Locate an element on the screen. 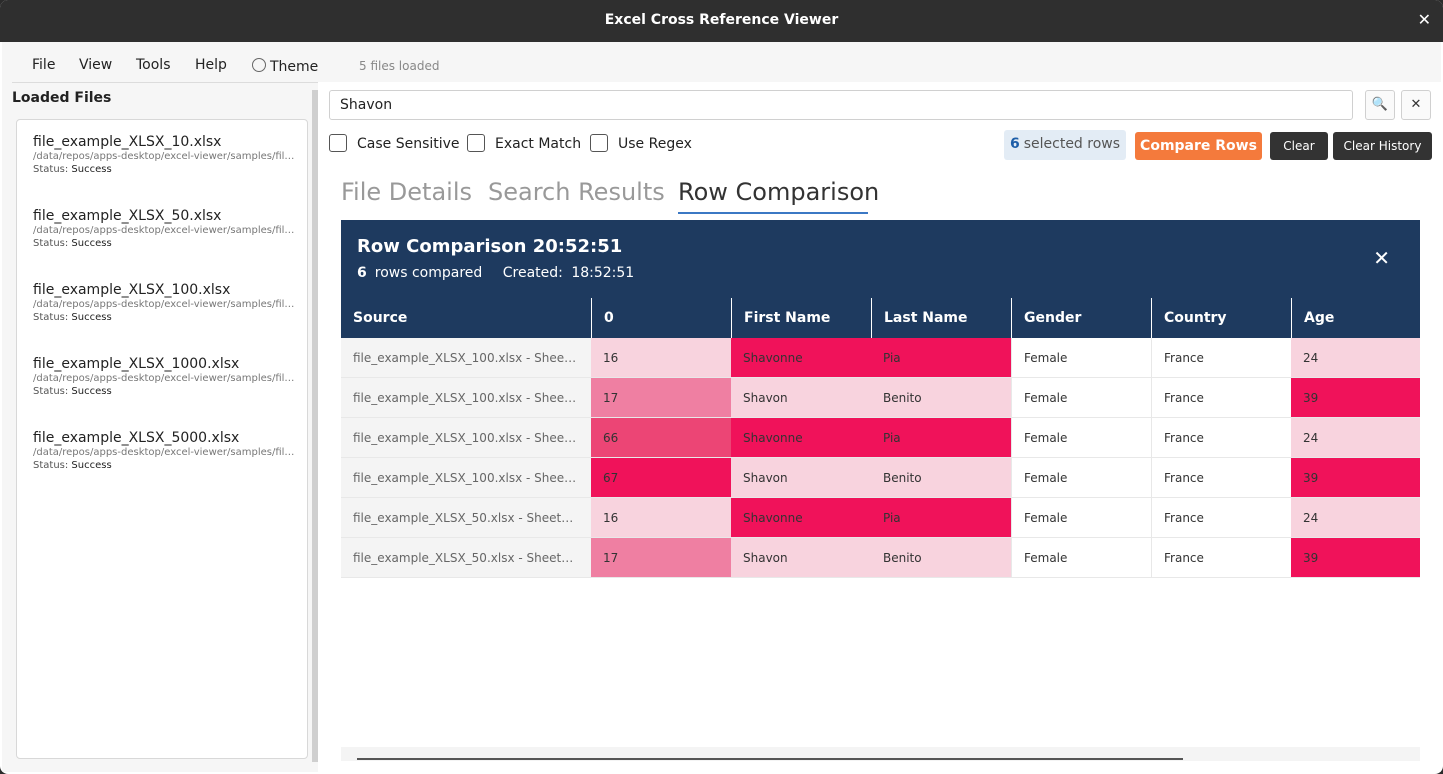  menu-help: Help is located at coordinates (211, 65).